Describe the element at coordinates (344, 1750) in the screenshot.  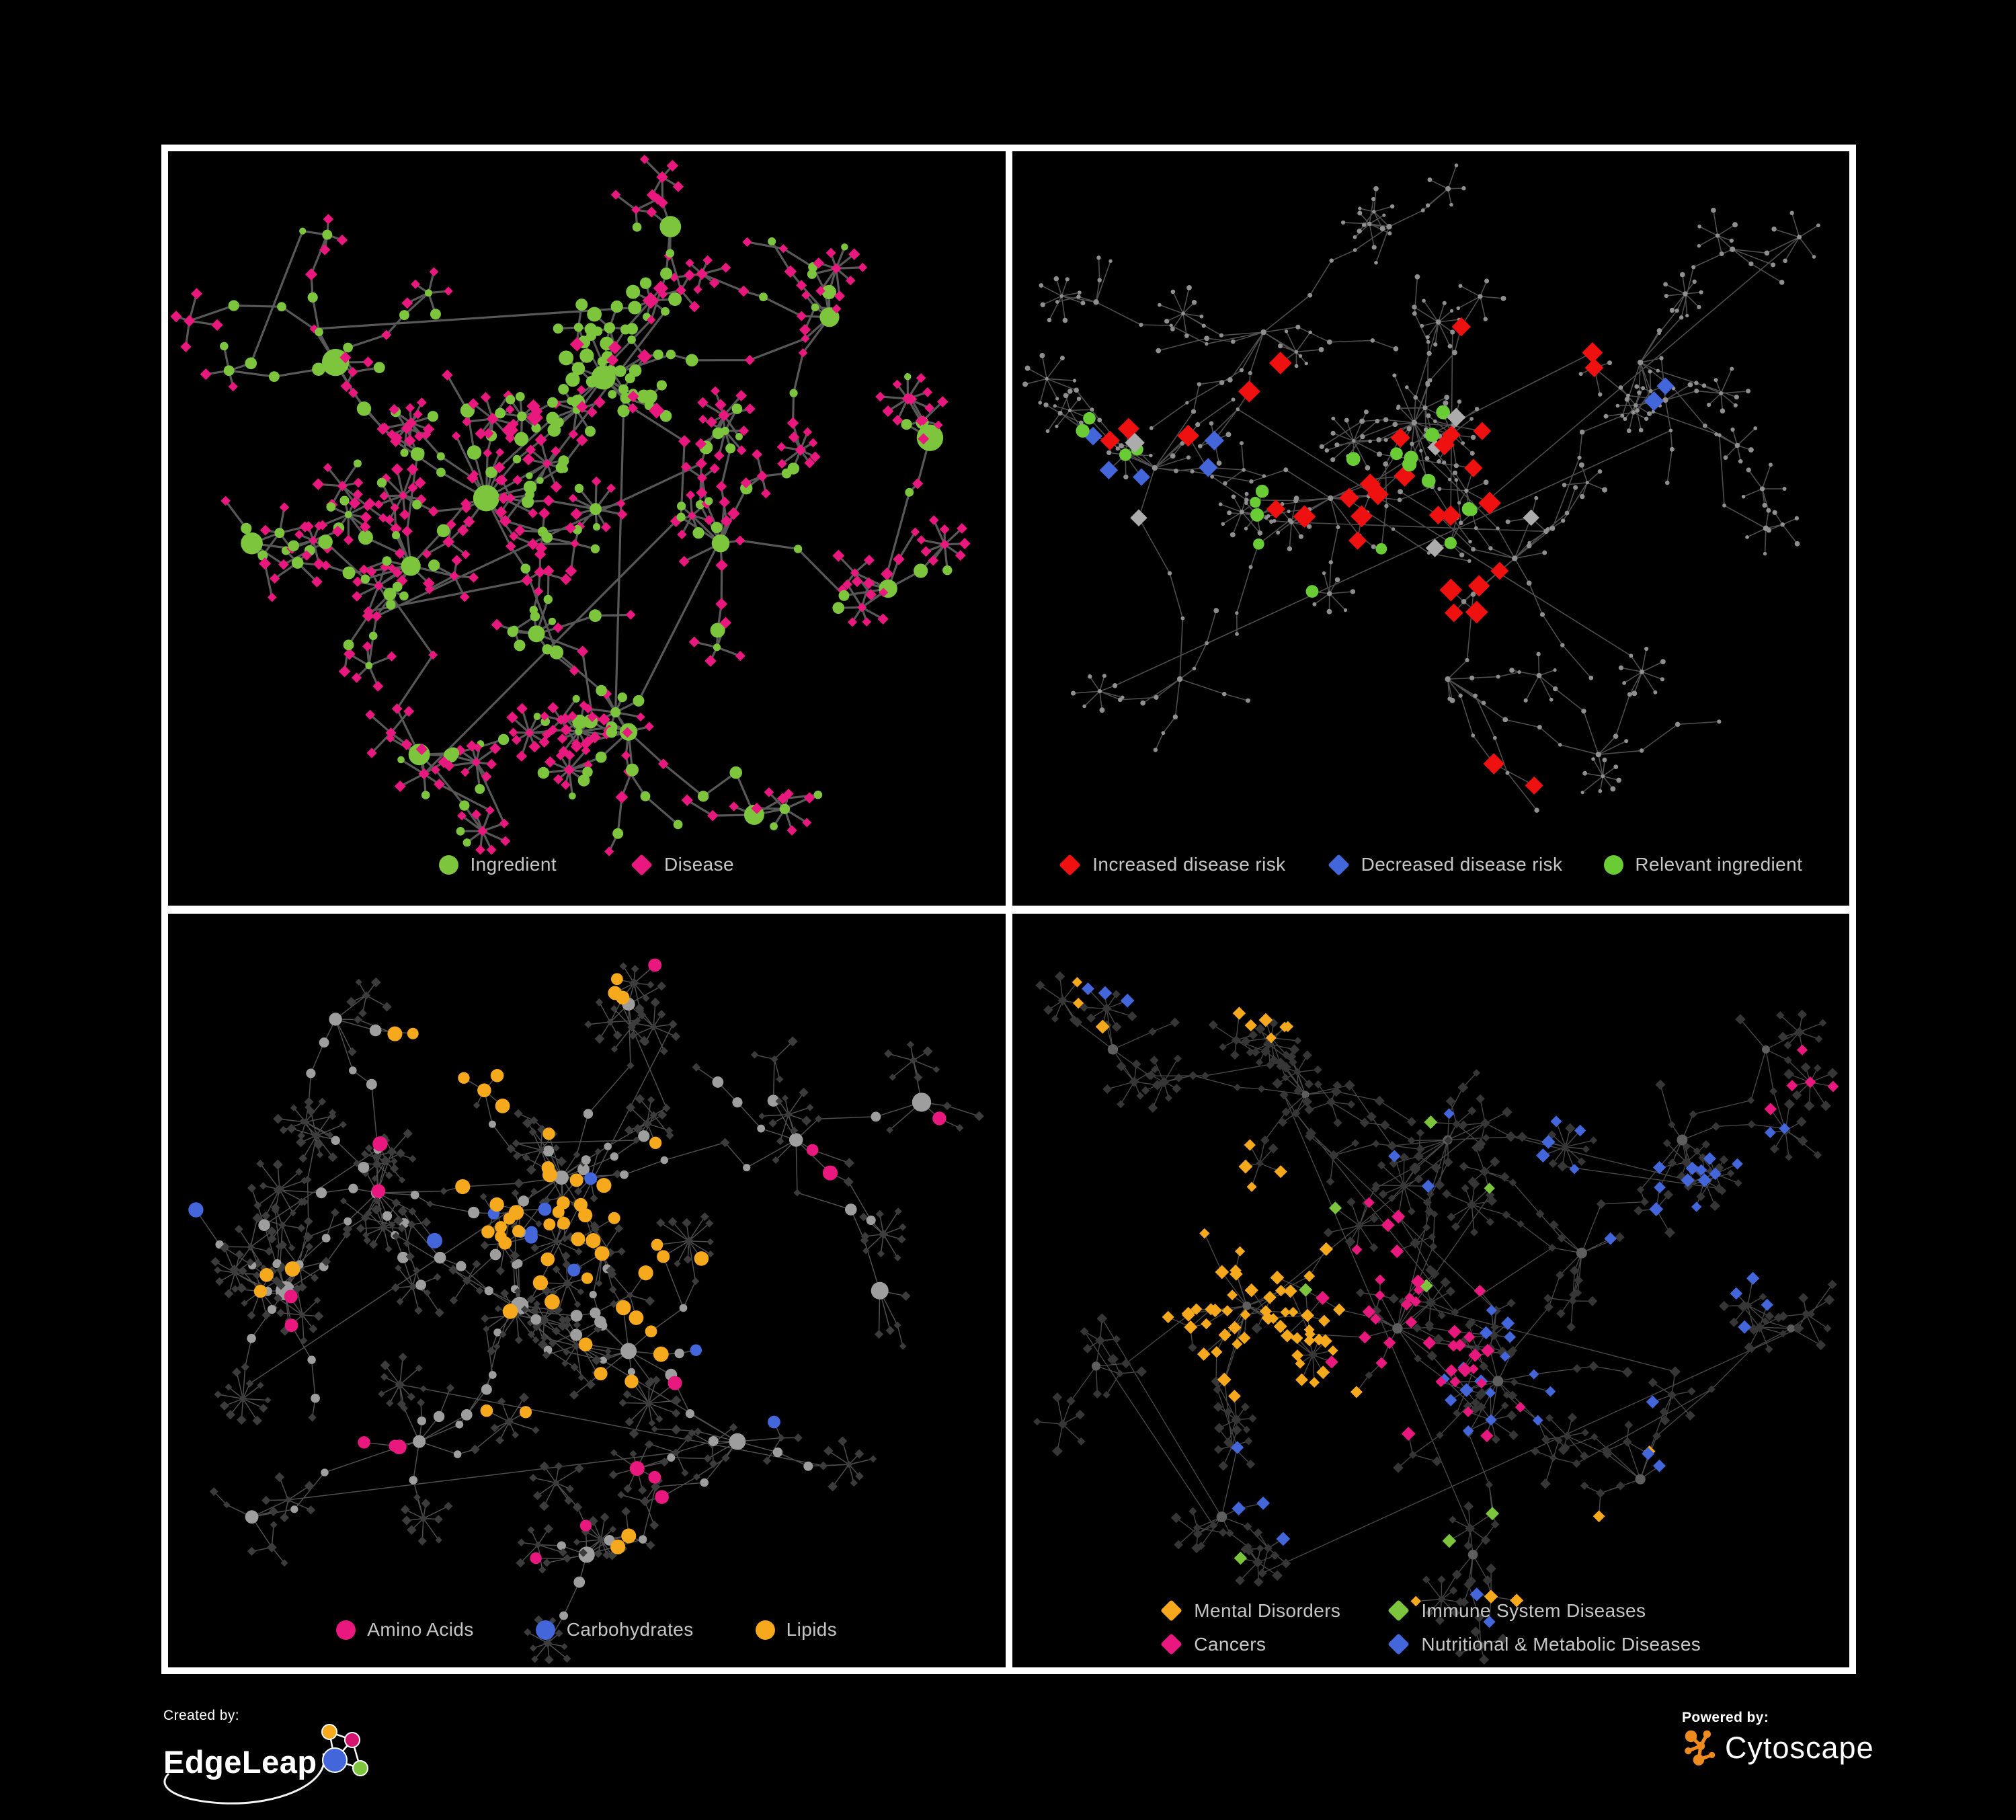
I see `edgeleap-logo-icon` at that location.